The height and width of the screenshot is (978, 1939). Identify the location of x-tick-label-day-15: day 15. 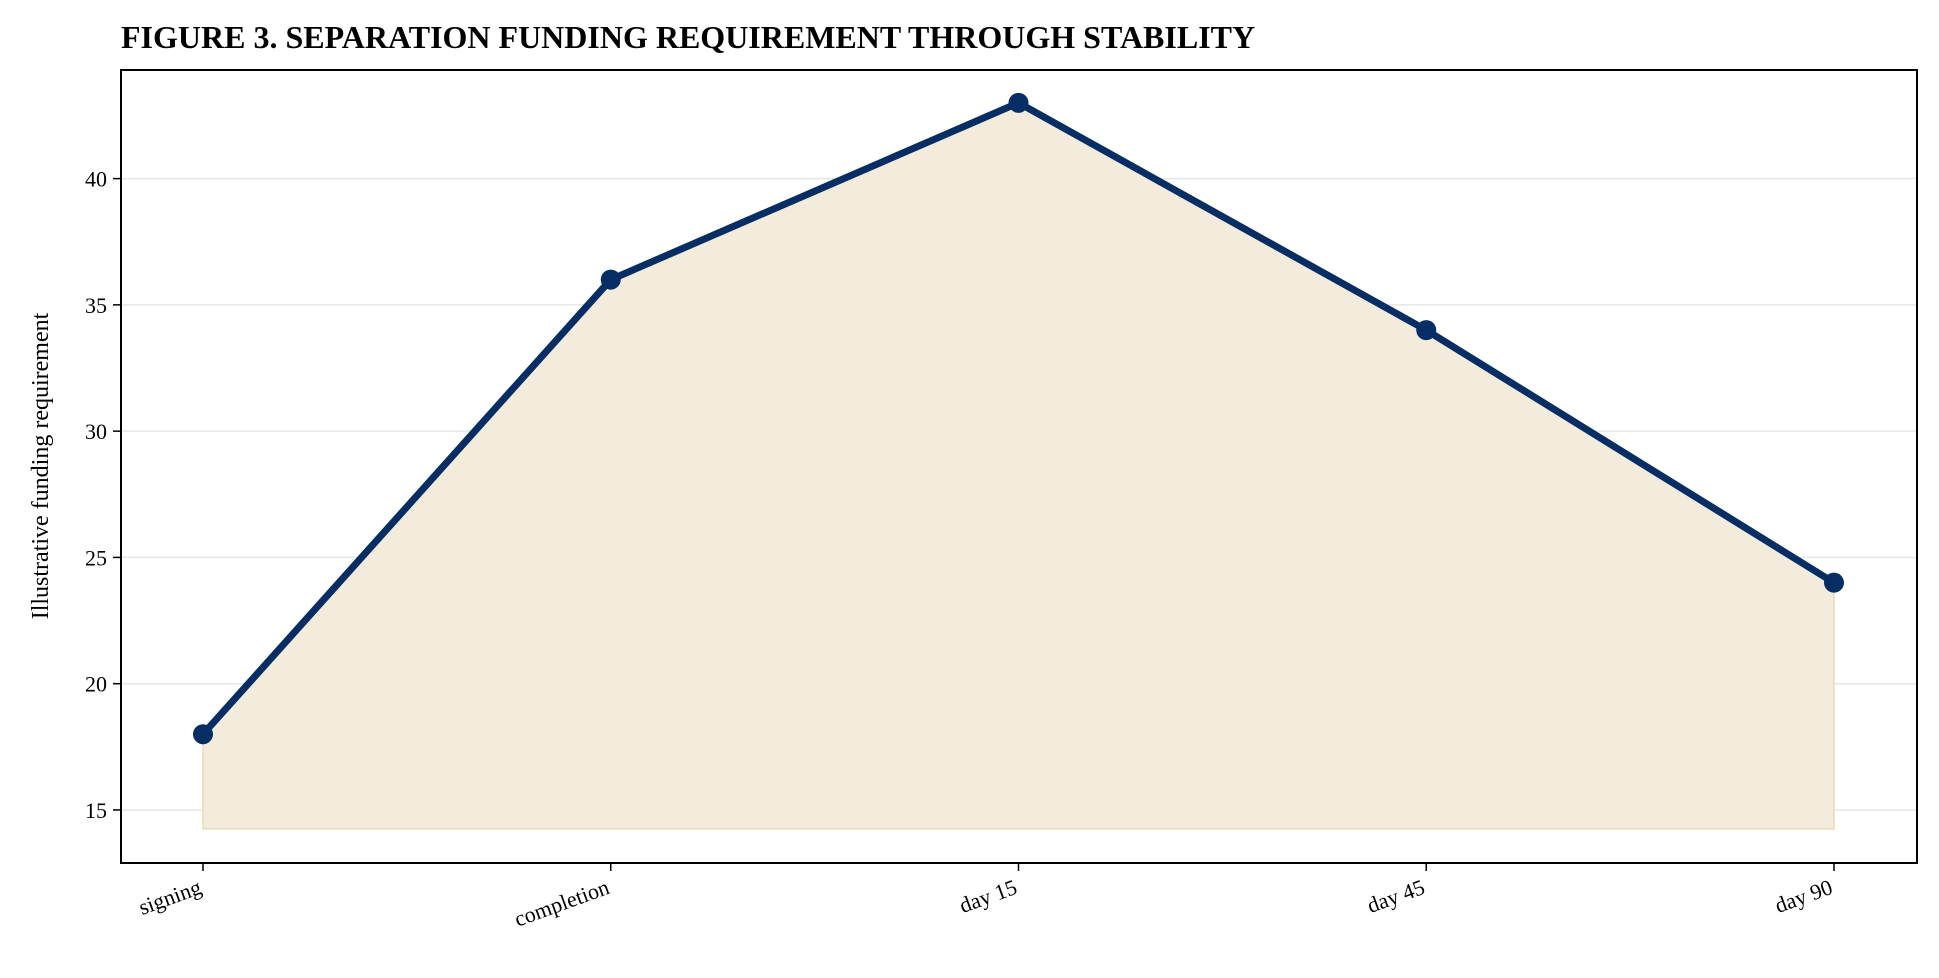
(988, 896).